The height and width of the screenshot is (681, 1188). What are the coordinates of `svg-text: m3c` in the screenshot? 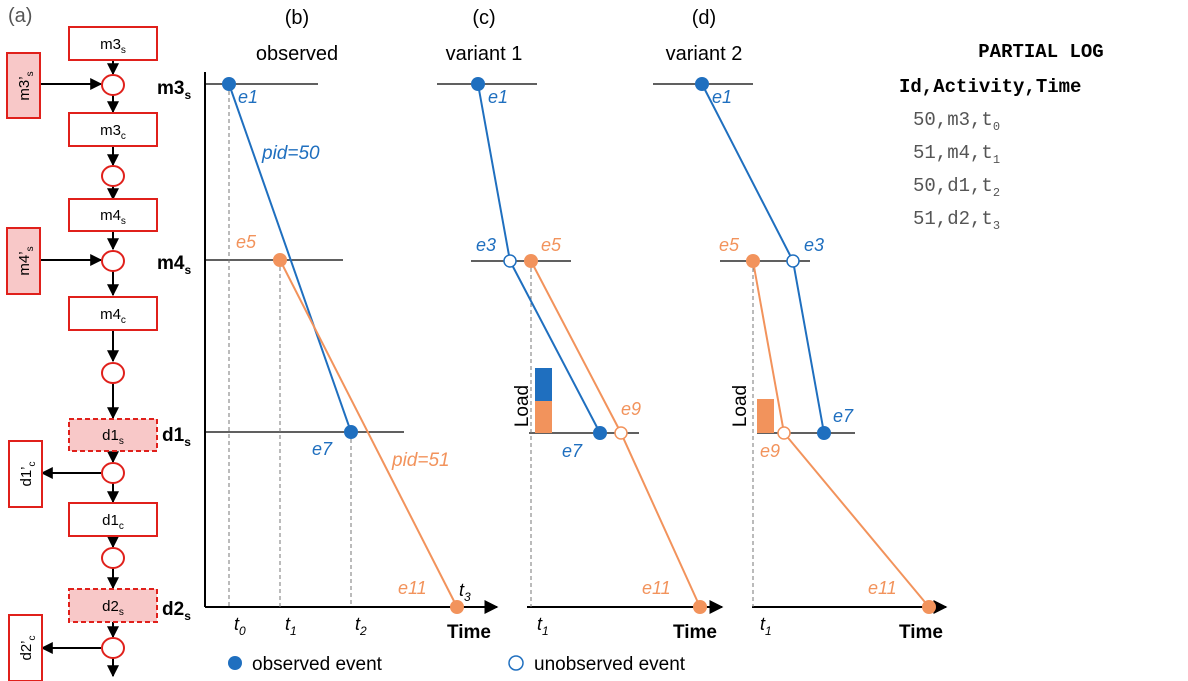 It's located at (113, 132).